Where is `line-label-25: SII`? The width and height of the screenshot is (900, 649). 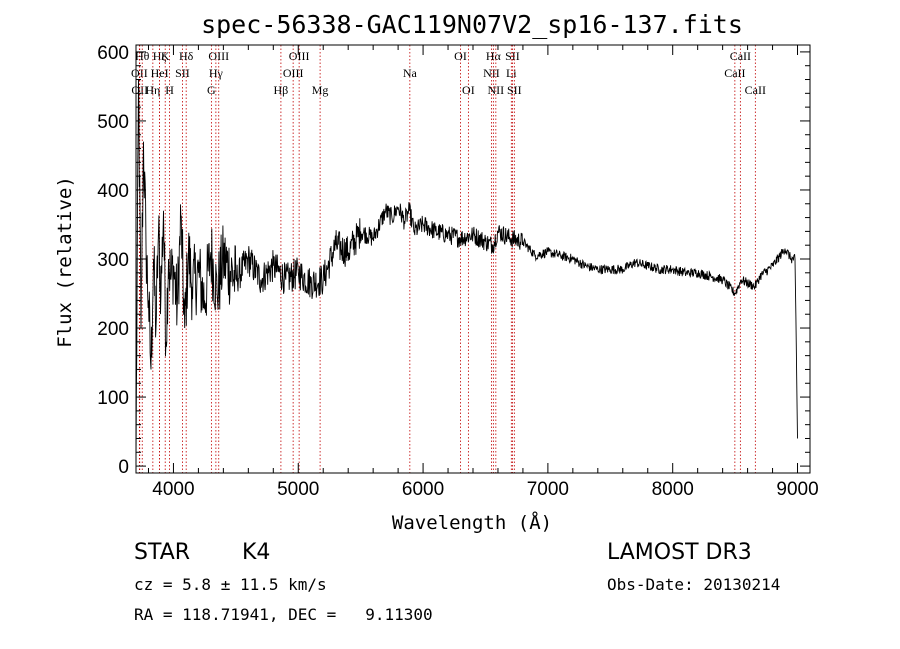 line-label-25: SII is located at coordinates (514, 90).